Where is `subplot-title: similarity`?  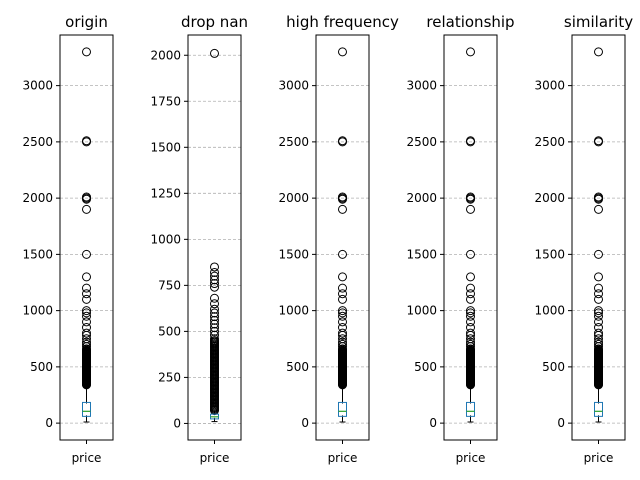
subplot-title: similarity is located at coordinates (598, 22).